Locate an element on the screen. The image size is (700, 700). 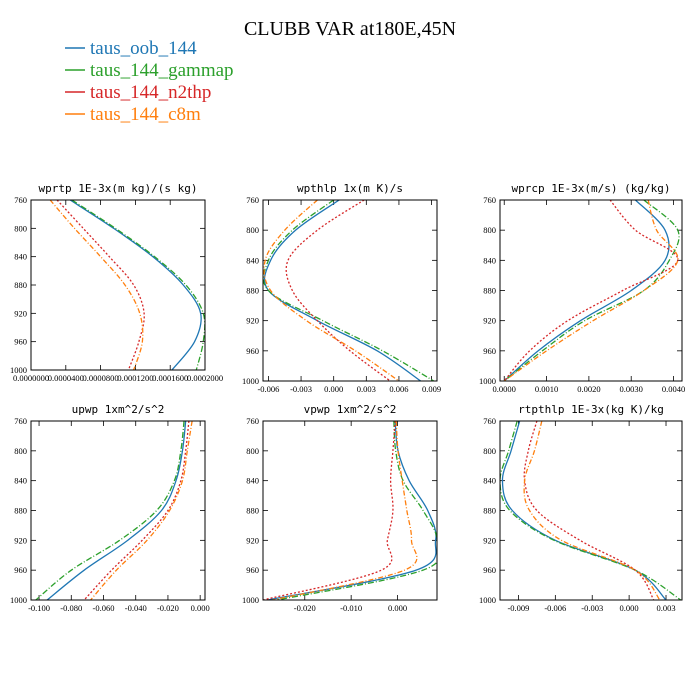
legend-label: taus_144_n2thp is located at coordinates (150, 92).